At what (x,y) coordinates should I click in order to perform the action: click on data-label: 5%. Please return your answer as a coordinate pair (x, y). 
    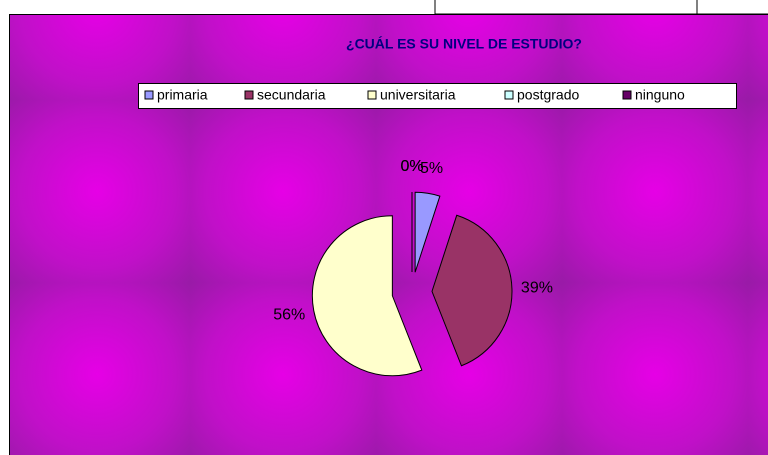
    Looking at the image, I should click on (431, 168).